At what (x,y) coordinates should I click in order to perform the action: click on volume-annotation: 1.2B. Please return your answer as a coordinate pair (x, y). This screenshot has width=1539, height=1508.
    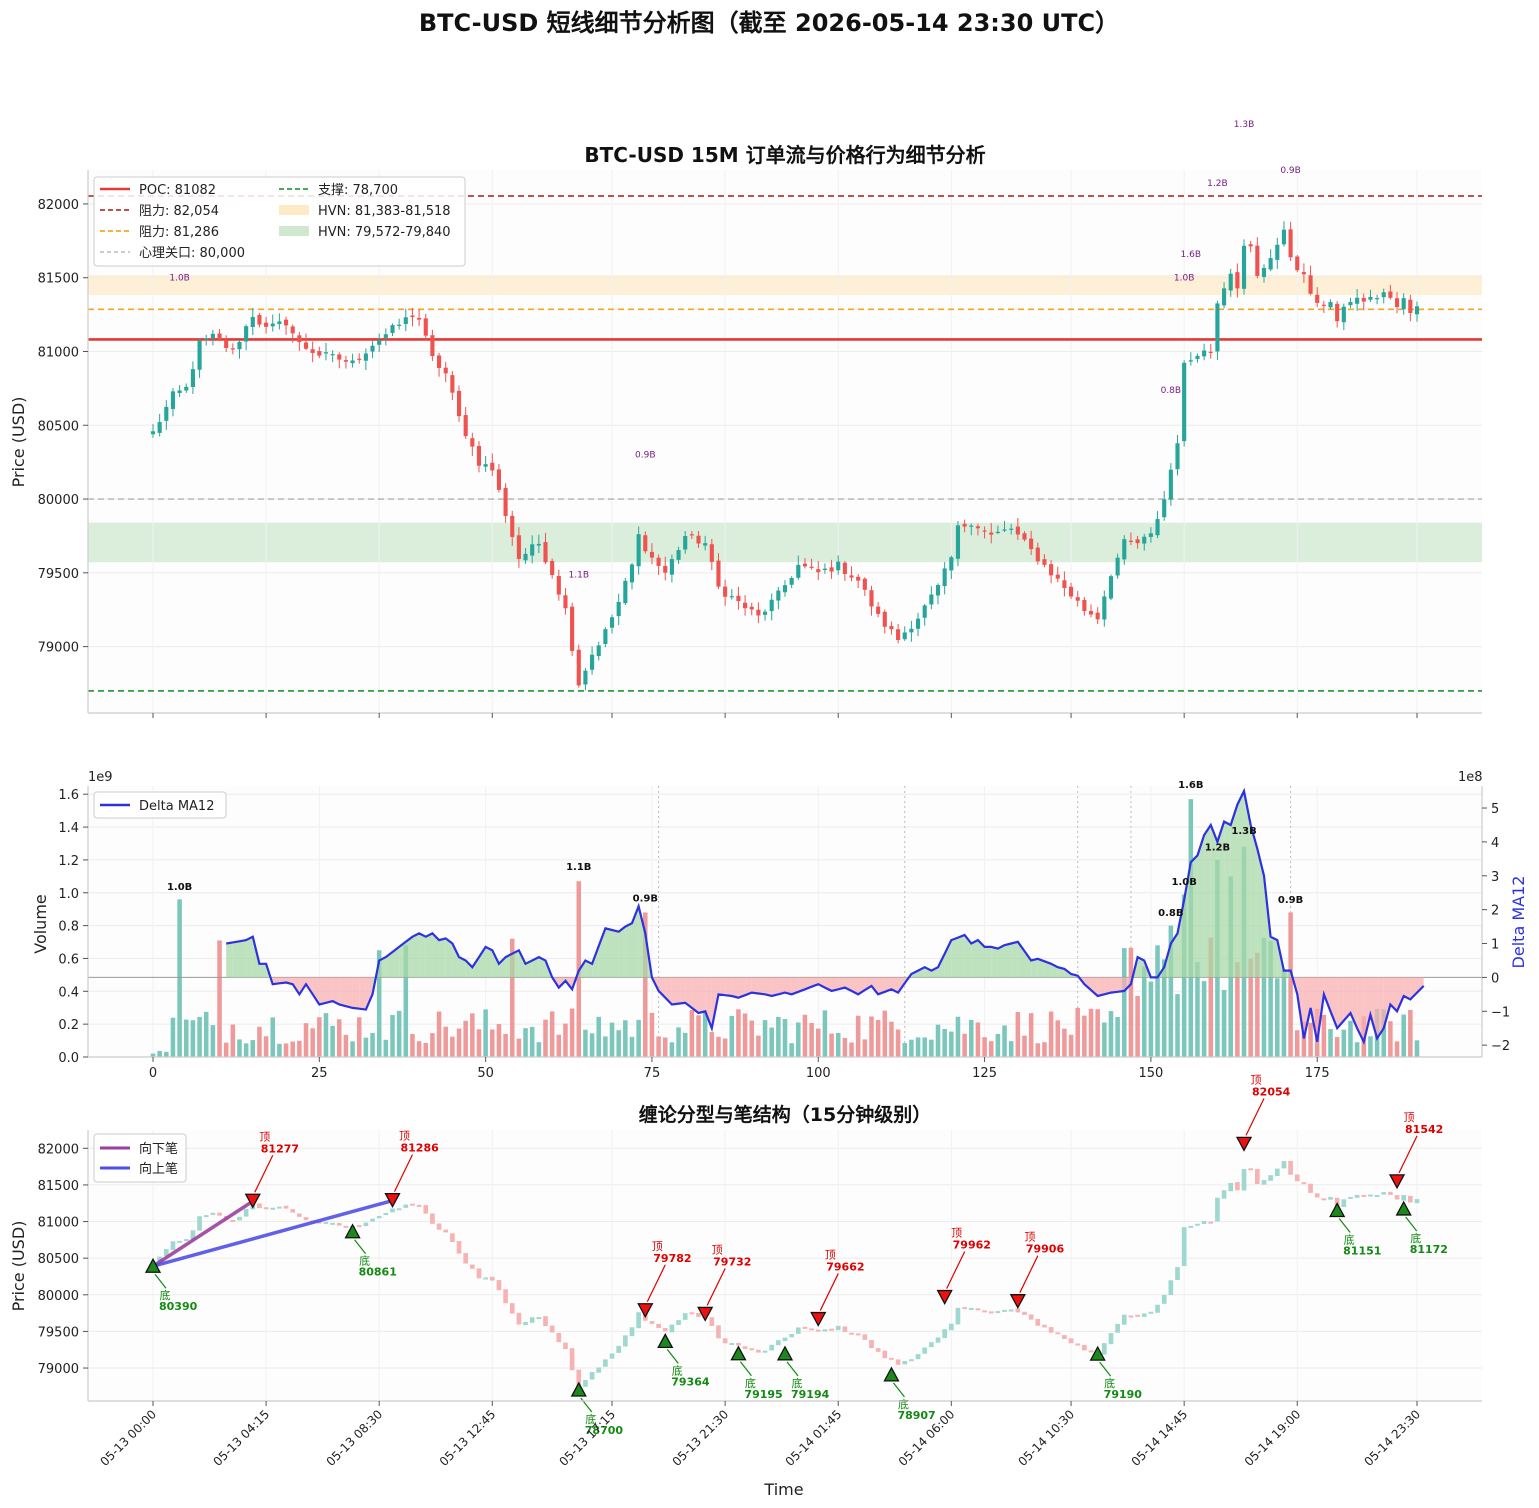
    Looking at the image, I should click on (1217, 184).